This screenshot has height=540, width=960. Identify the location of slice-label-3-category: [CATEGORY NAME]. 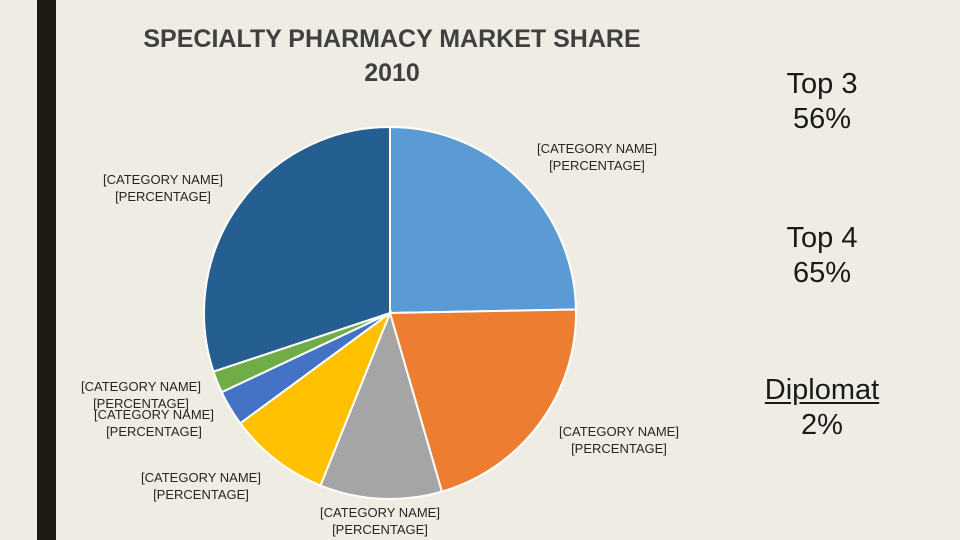
(201, 477).